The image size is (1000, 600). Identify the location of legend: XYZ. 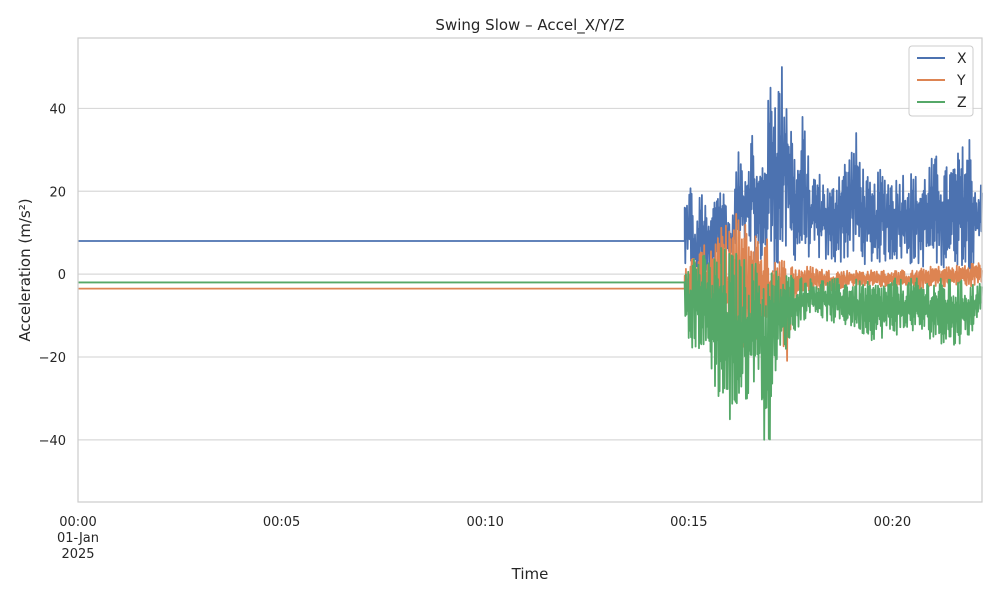
(941, 81).